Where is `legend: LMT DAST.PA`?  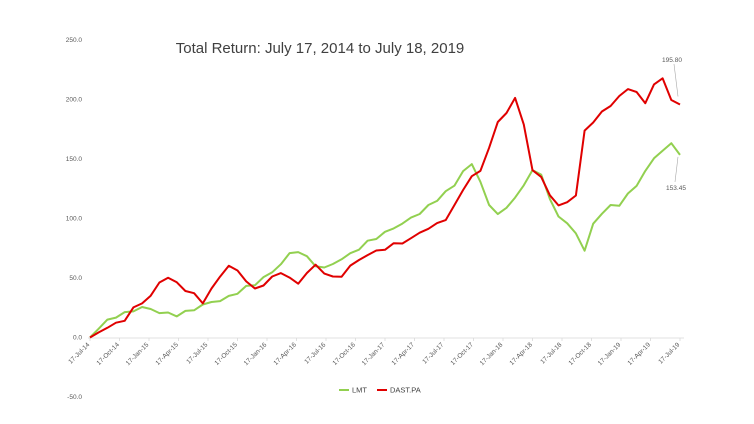 legend: LMT DAST.PA is located at coordinates (380, 390).